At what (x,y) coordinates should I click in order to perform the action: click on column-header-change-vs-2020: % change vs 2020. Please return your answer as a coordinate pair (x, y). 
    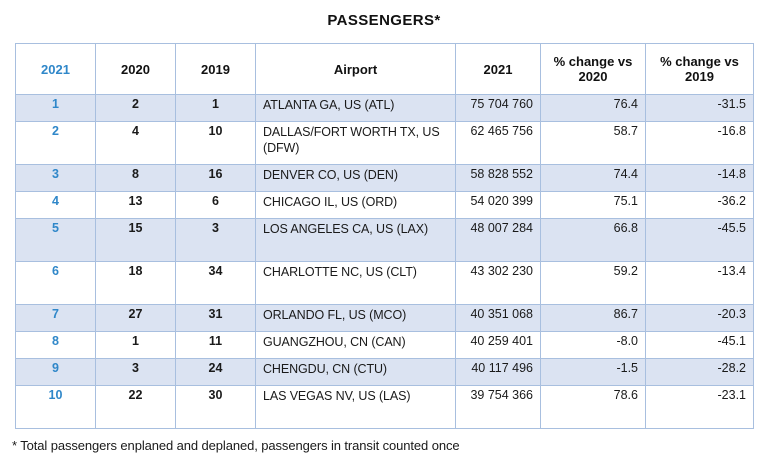
    Looking at the image, I should click on (593, 69).